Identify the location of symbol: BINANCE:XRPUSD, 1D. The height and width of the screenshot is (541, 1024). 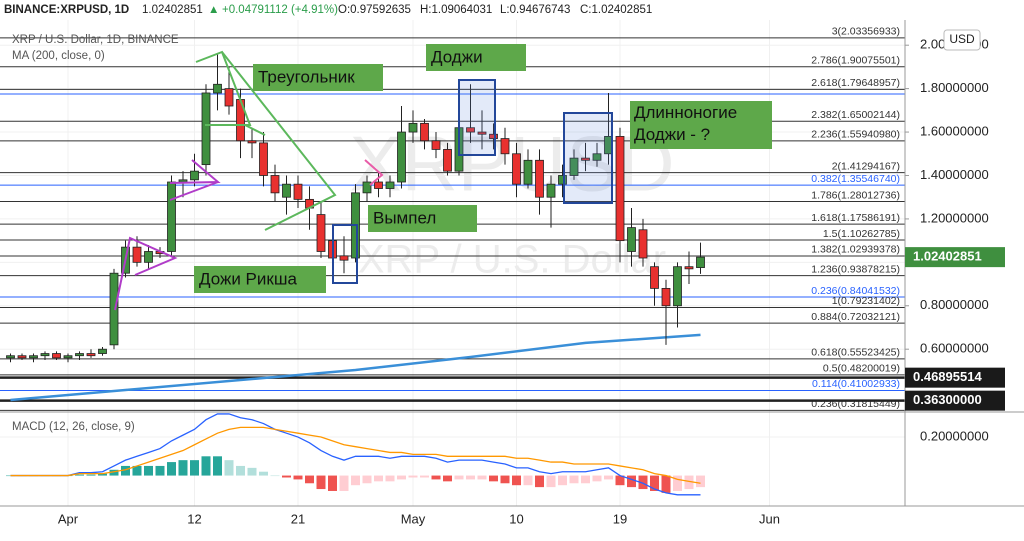
(66, 10).